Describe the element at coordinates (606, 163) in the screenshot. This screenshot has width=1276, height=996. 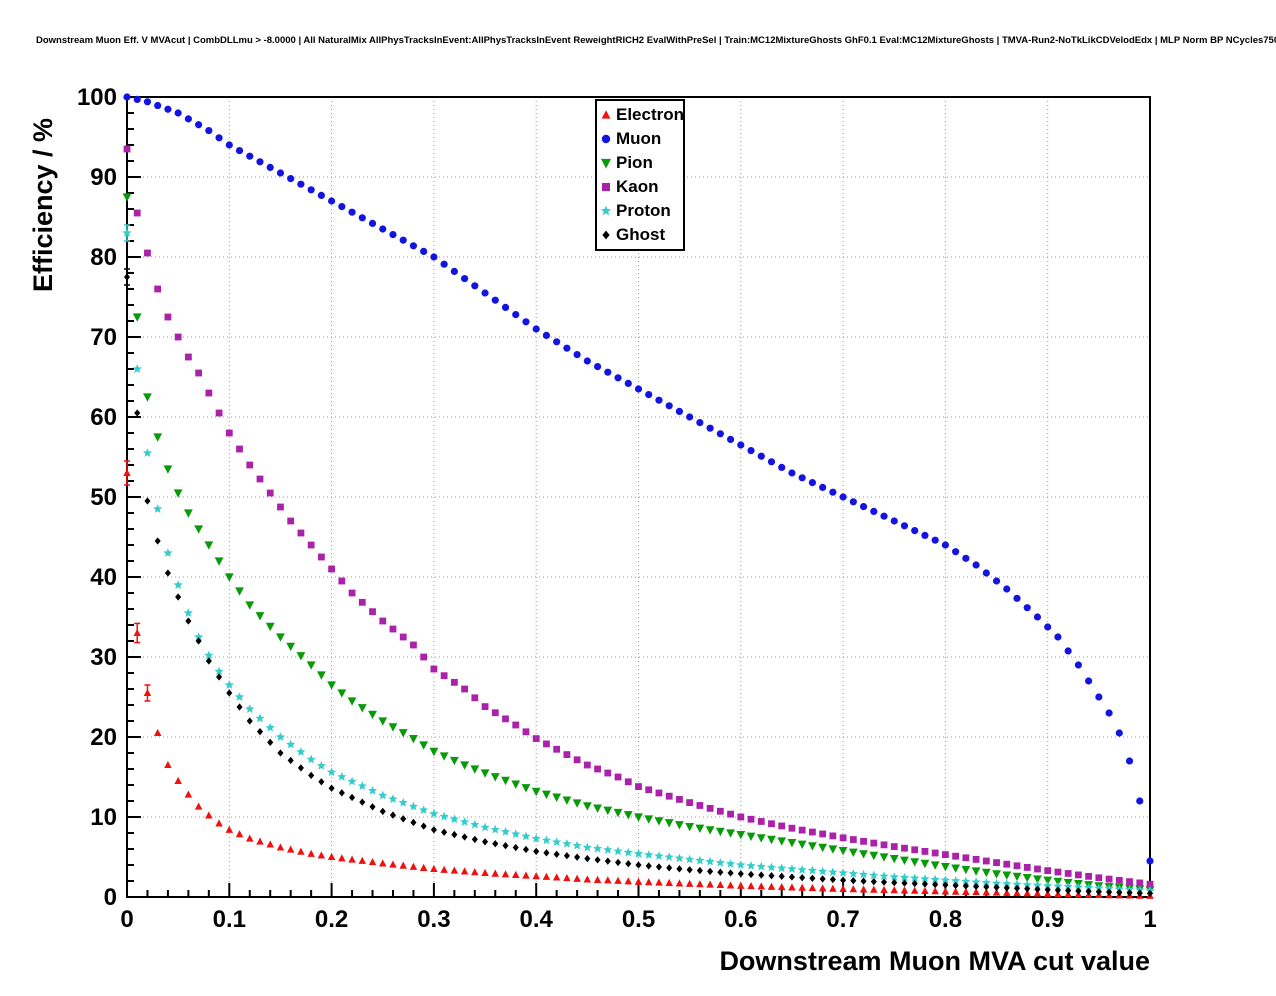
I see `triangle-down-marker-icon` at that location.